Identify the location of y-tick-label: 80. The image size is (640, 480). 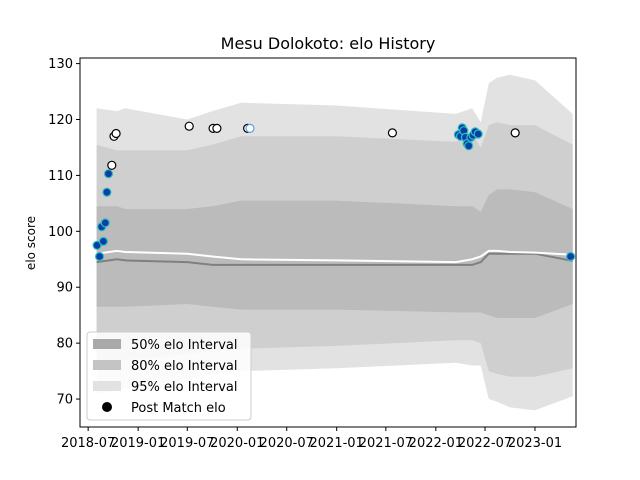
(64, 344).